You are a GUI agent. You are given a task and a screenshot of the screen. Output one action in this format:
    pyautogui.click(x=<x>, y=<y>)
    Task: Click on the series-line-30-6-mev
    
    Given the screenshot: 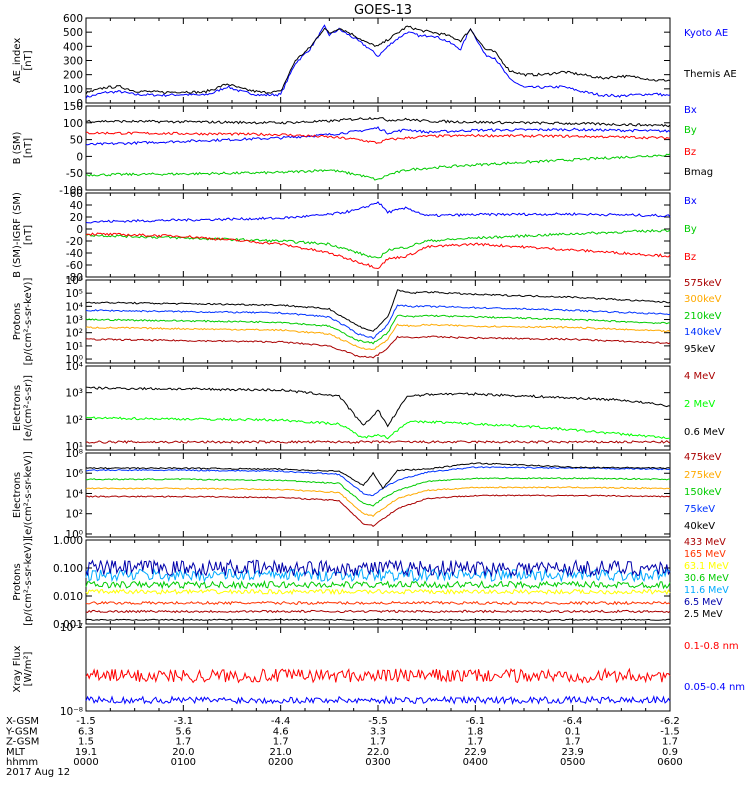 What is the action you would take?
    pyautogui.click(x=378, y=584)
    